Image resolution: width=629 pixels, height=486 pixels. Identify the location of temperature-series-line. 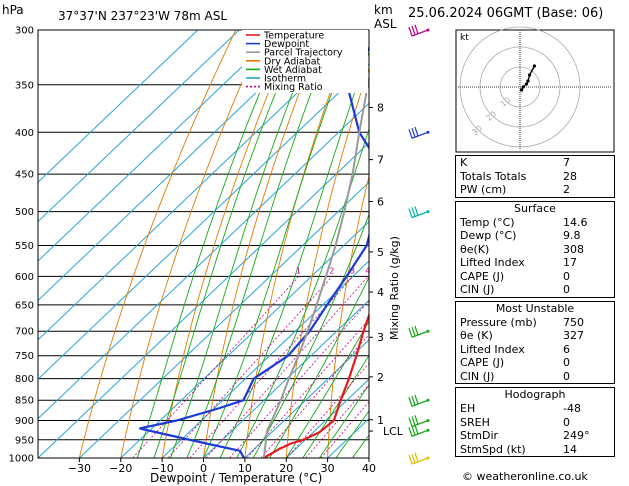
(316, 384).